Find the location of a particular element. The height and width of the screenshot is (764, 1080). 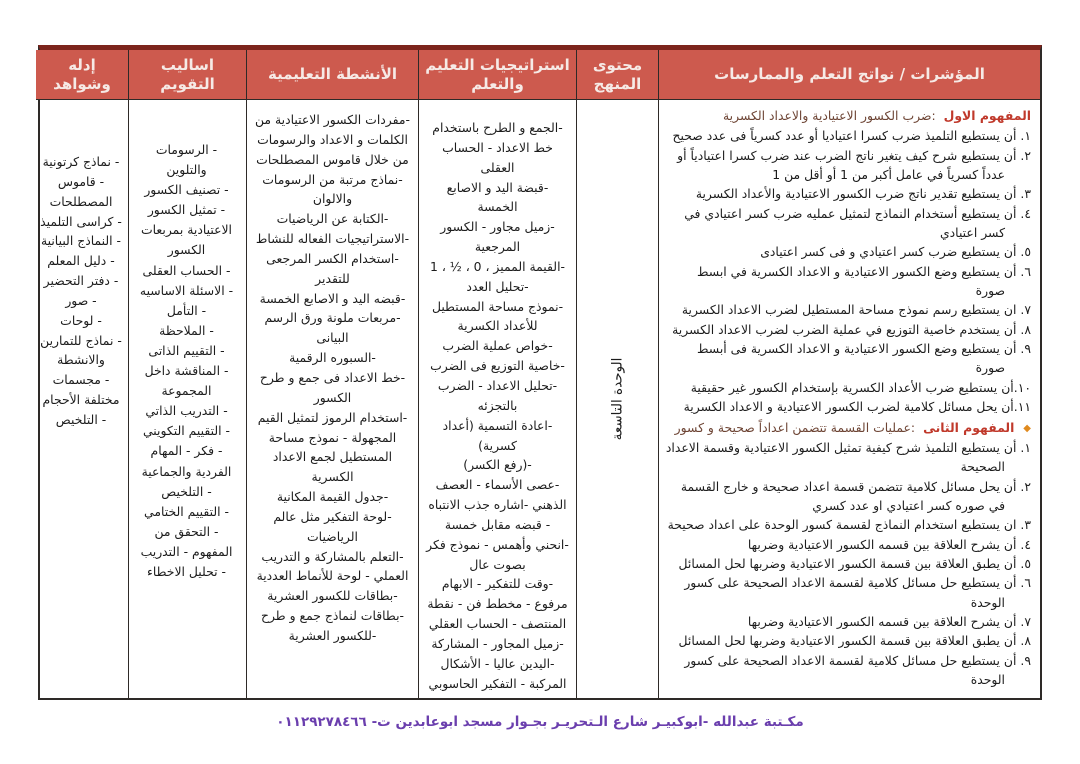

strategy-item: -القيمة المميز ، 0 ، ½ ، 1 is located at coordinates (497, 266).